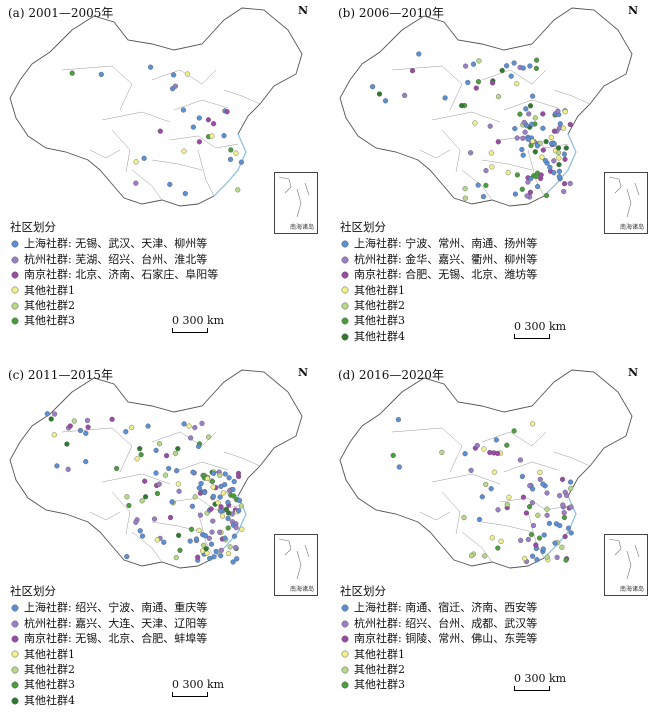  I want to click on legend-label: 其他社群3, so click(379, 321).